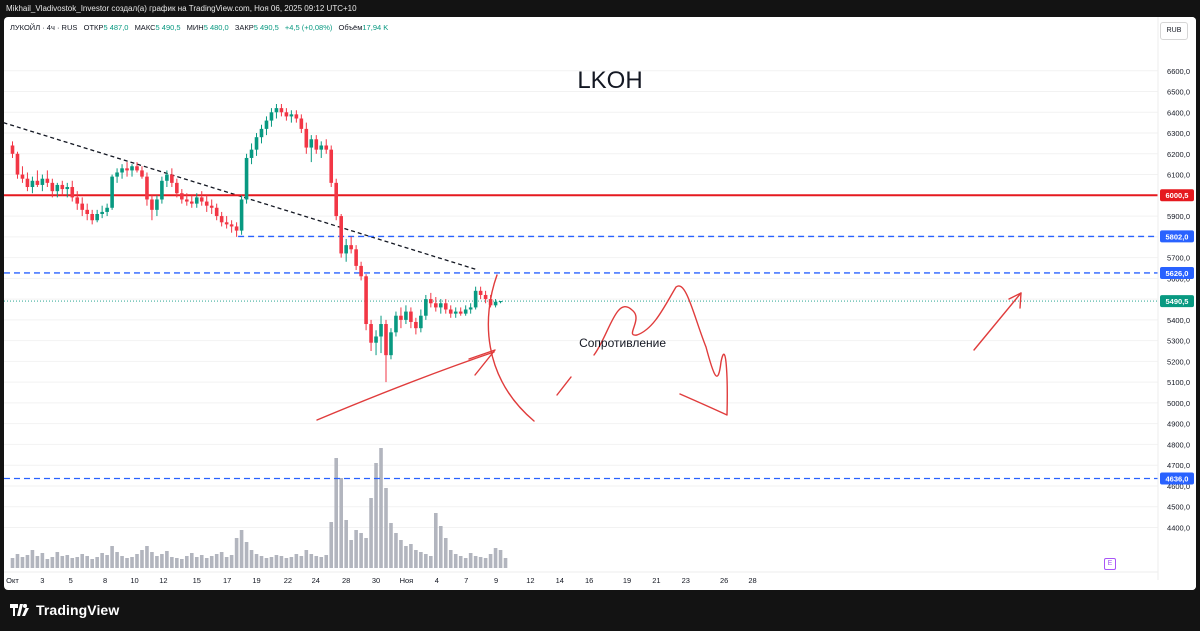 This screenshot has height=631, width=1200. Describe the element at coordinates (560, 580) in the screenshot. I see `x-tick-label: 14` at that location.